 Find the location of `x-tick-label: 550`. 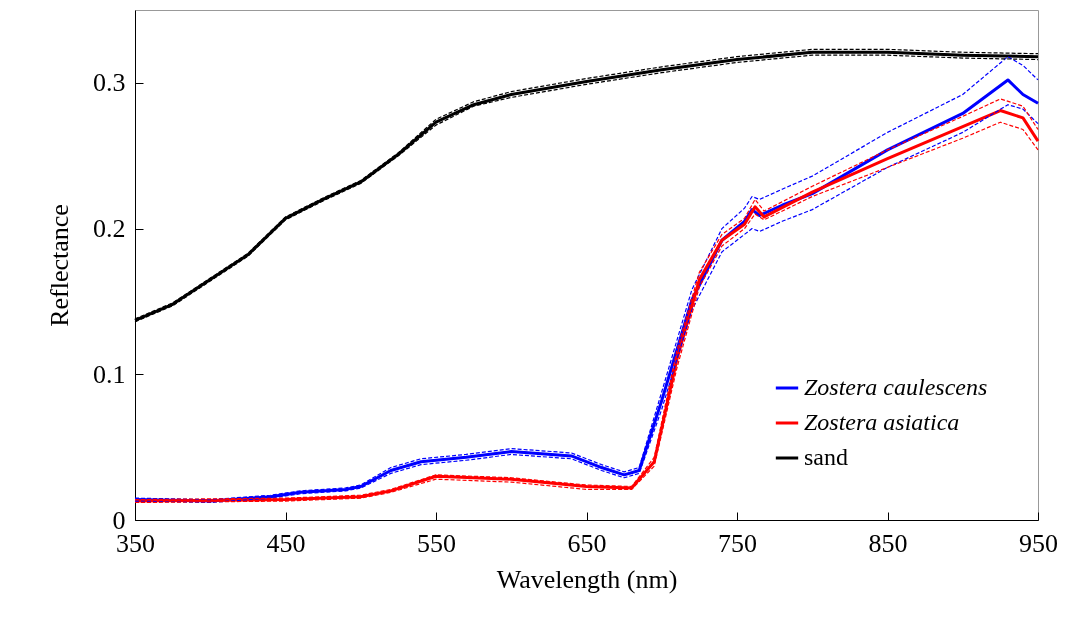

x-tick-label: 550 is located at coordinates (436, 543).